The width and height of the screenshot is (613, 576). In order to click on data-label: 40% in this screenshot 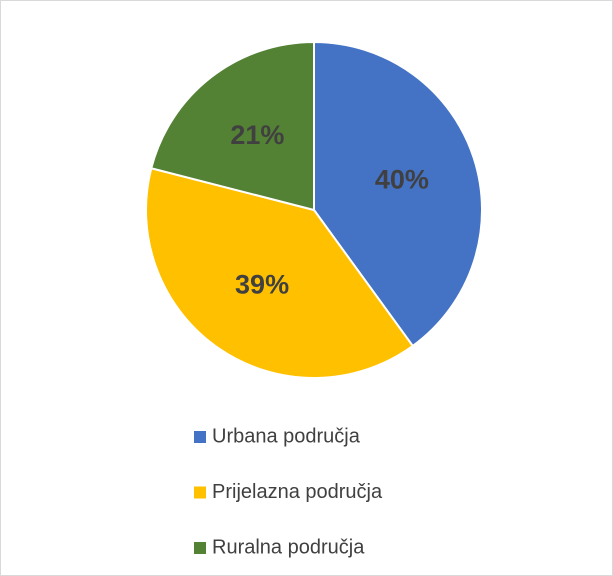, I will do `click(402, 180)`.